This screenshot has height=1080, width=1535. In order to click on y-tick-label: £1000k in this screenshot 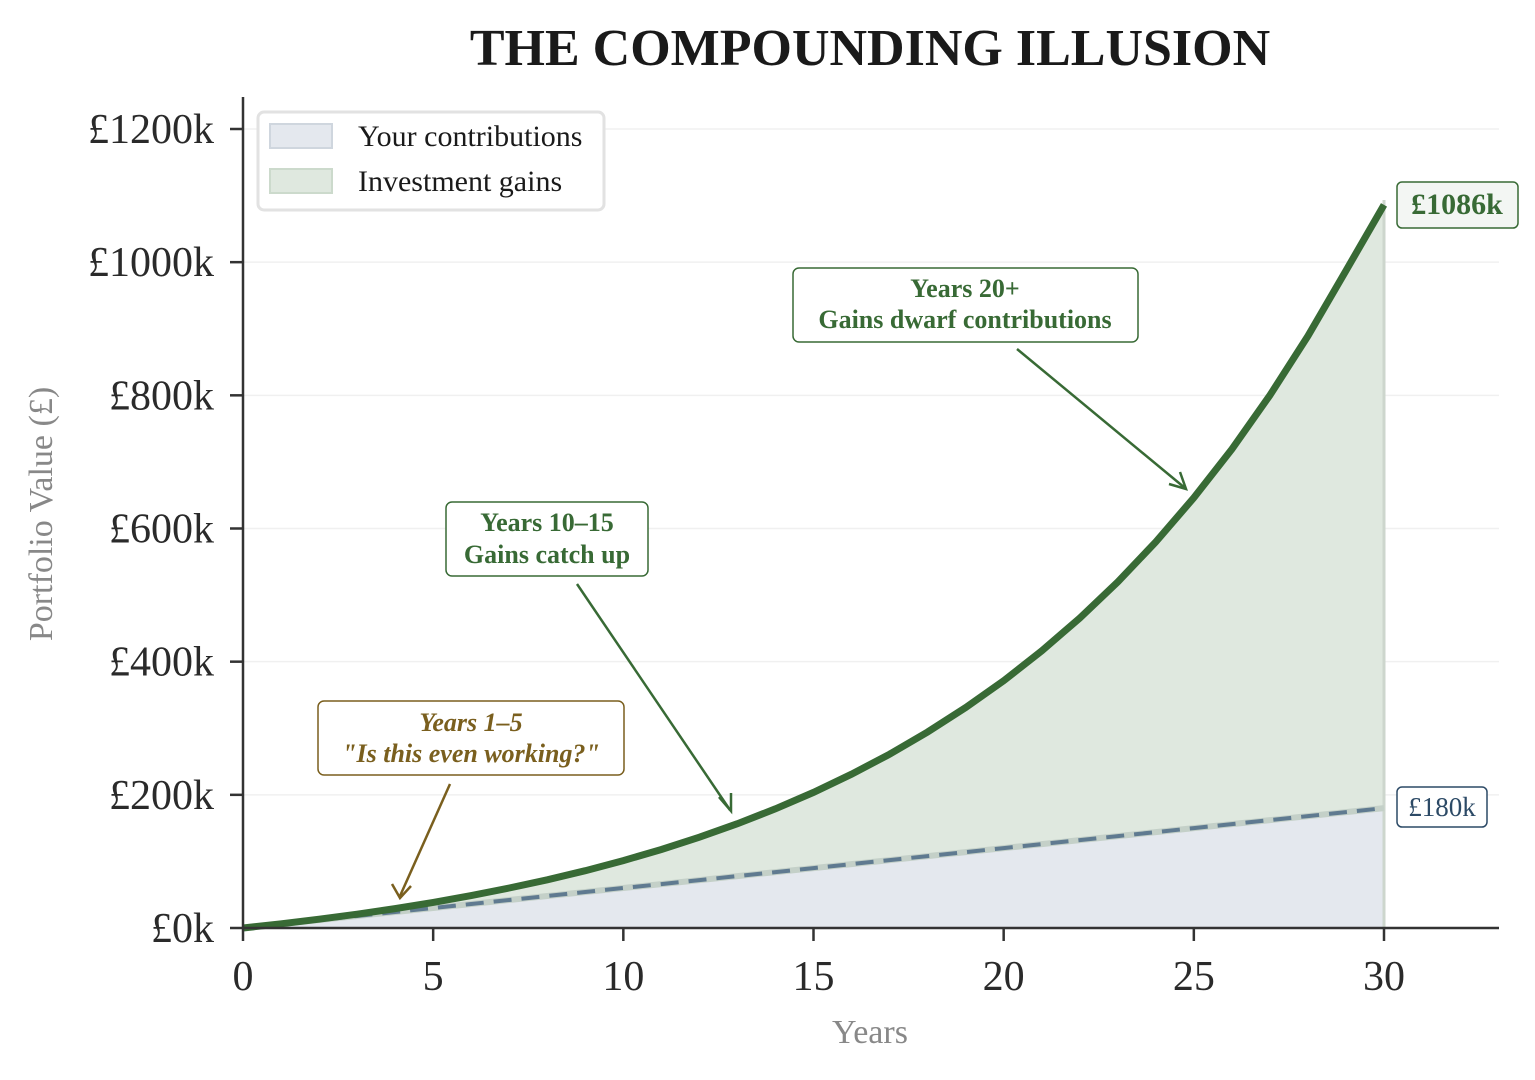, I will do `click(151, 263)`.